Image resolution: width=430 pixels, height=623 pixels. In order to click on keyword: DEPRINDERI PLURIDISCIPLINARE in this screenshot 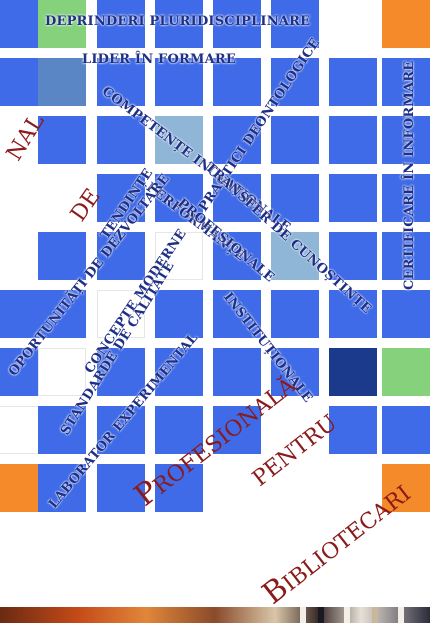, I will do `click(178, 21)`.